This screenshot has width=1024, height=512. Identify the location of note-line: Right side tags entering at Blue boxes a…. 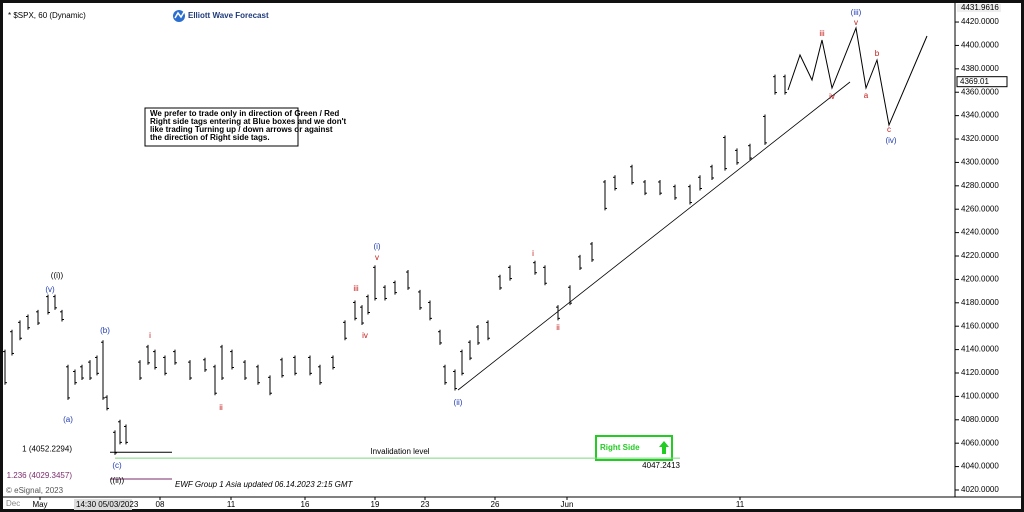
(248, 121).